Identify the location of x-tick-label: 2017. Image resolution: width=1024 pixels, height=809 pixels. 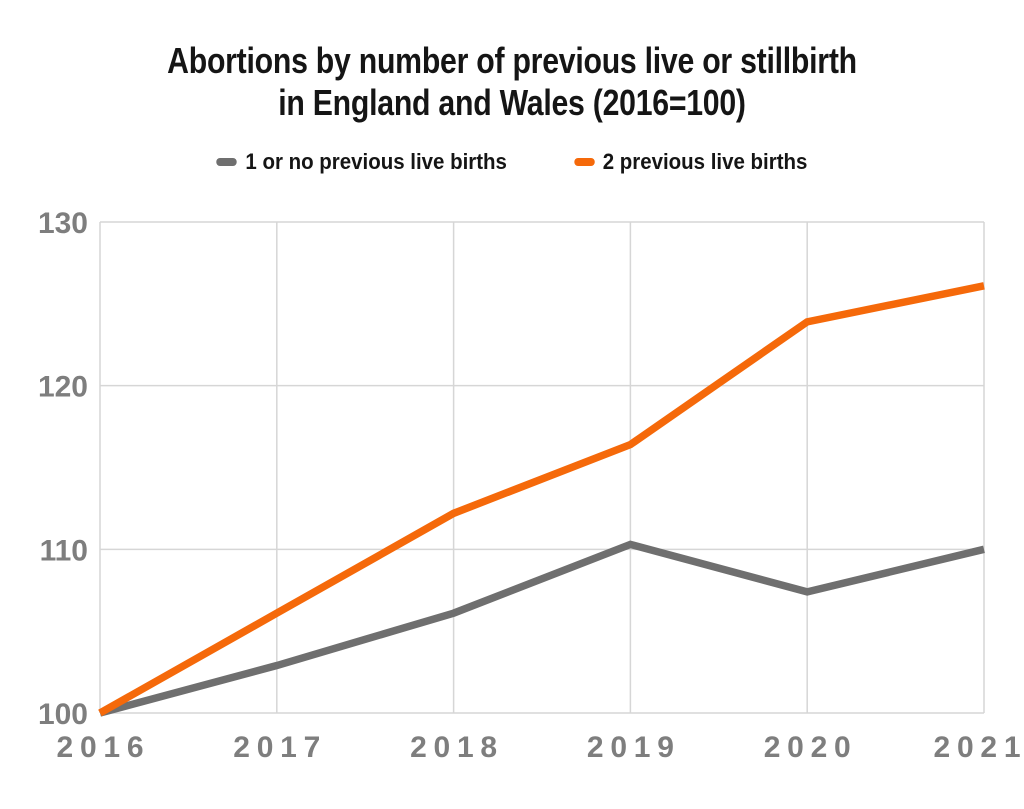
(276, 747).